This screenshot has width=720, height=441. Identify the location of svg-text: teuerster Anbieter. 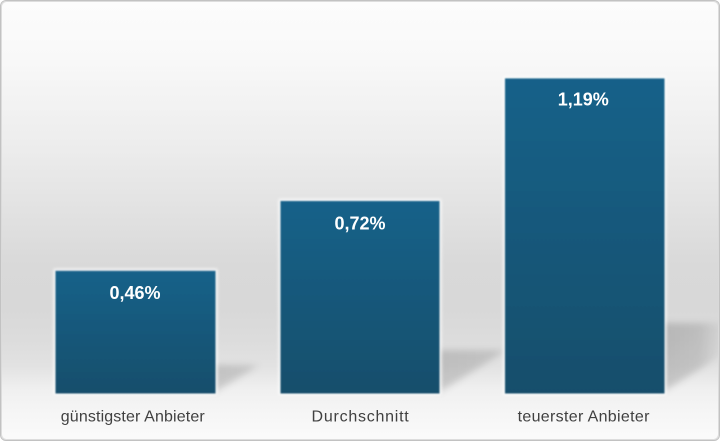
(584, 416).